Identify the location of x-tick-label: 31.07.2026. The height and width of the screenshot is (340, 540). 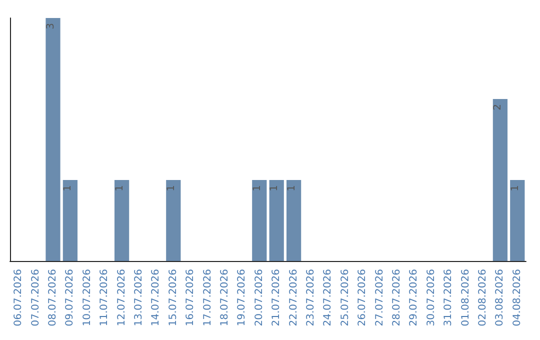
(448, 297).